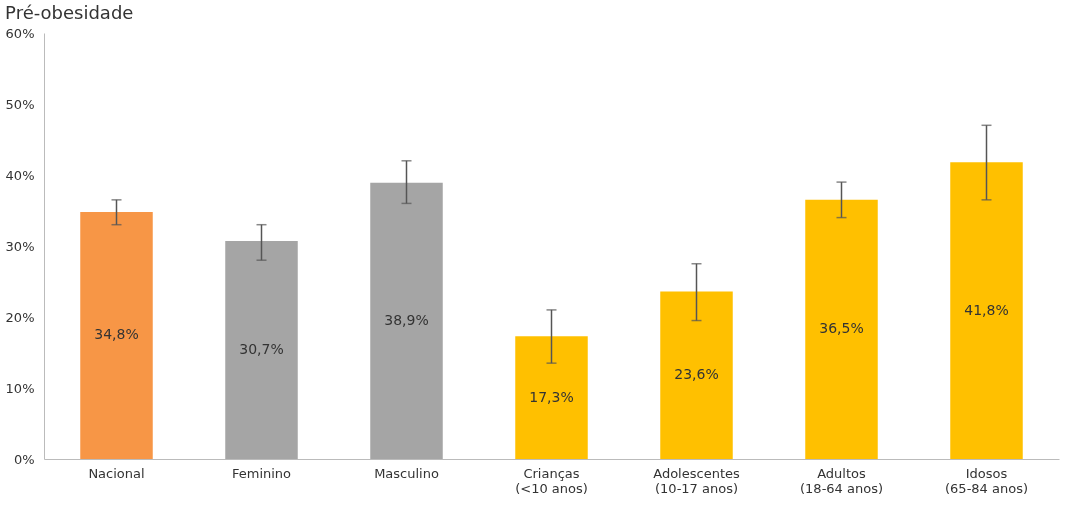 This screenshot has height=509, width=1074. What do you see at coordinates (69, 12) in the screenshot?
I see `chart-title: Pré-obesidade` at bounding box center [69, 12].